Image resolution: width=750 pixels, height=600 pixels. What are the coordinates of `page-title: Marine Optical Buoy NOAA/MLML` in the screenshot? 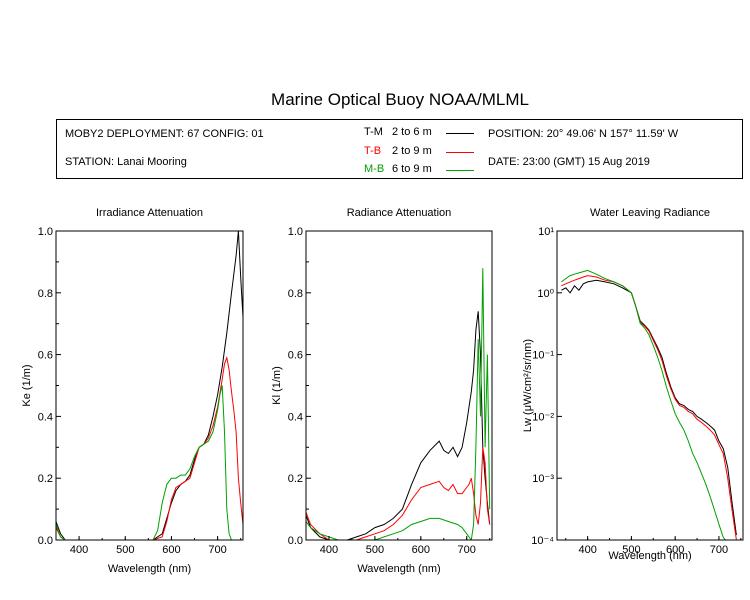 It's located at (400, 99).